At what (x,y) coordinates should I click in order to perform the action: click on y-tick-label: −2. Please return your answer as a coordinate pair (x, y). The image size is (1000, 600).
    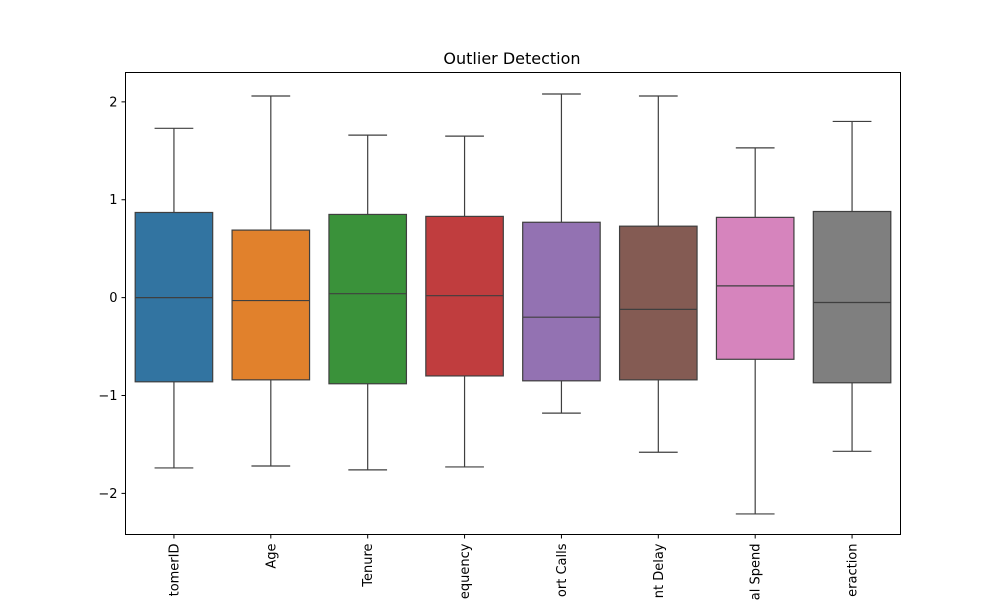
    Looking at the image, I should click on (107, 494).